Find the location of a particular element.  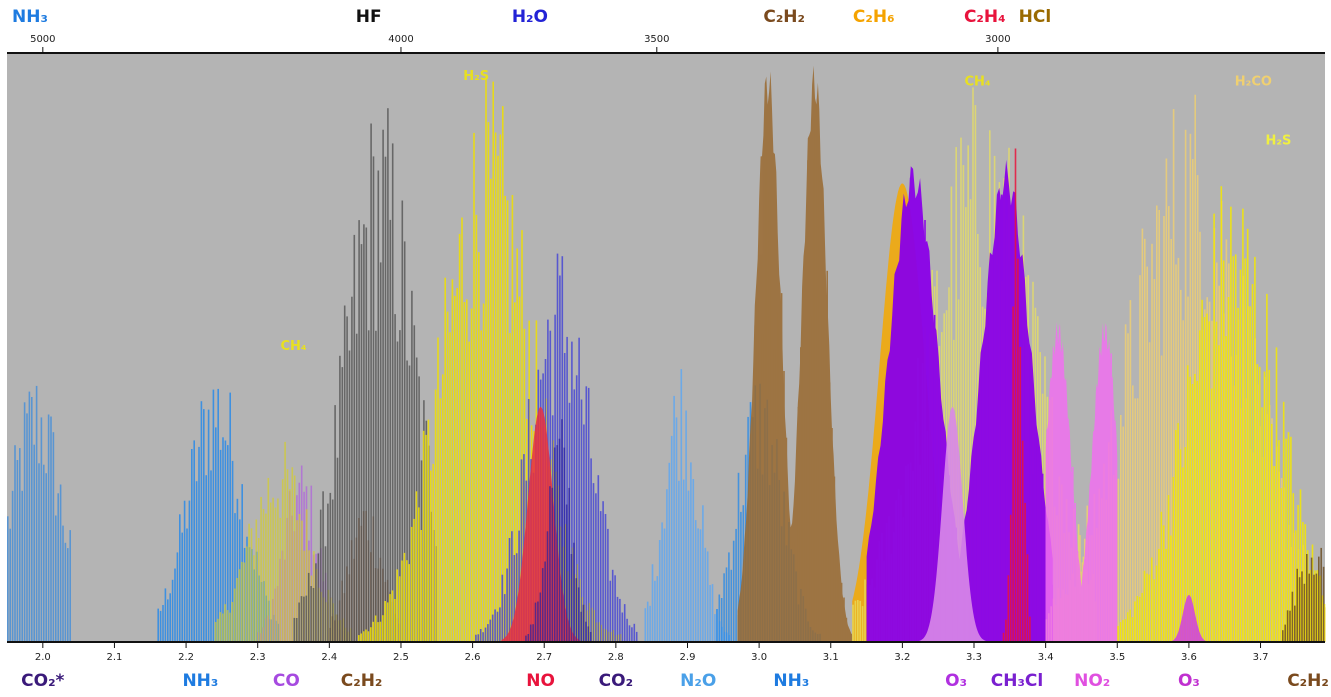

bottom-molecule-label: CO is located at coordinates (286, 681).